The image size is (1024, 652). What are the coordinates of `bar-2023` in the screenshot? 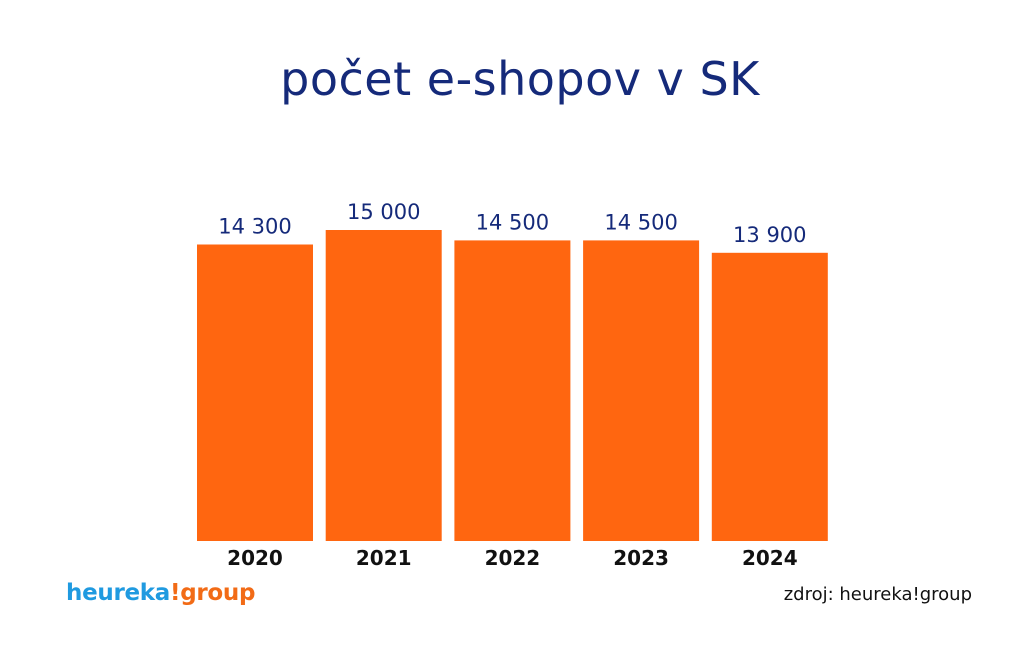 It's located at (641, 390).